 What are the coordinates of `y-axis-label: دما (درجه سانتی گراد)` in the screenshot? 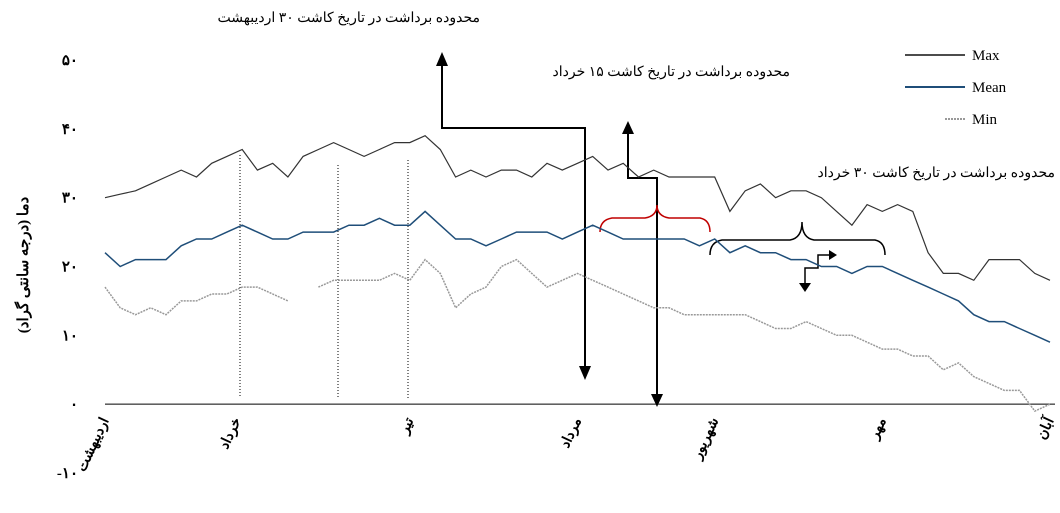 It's located at (23, 264).